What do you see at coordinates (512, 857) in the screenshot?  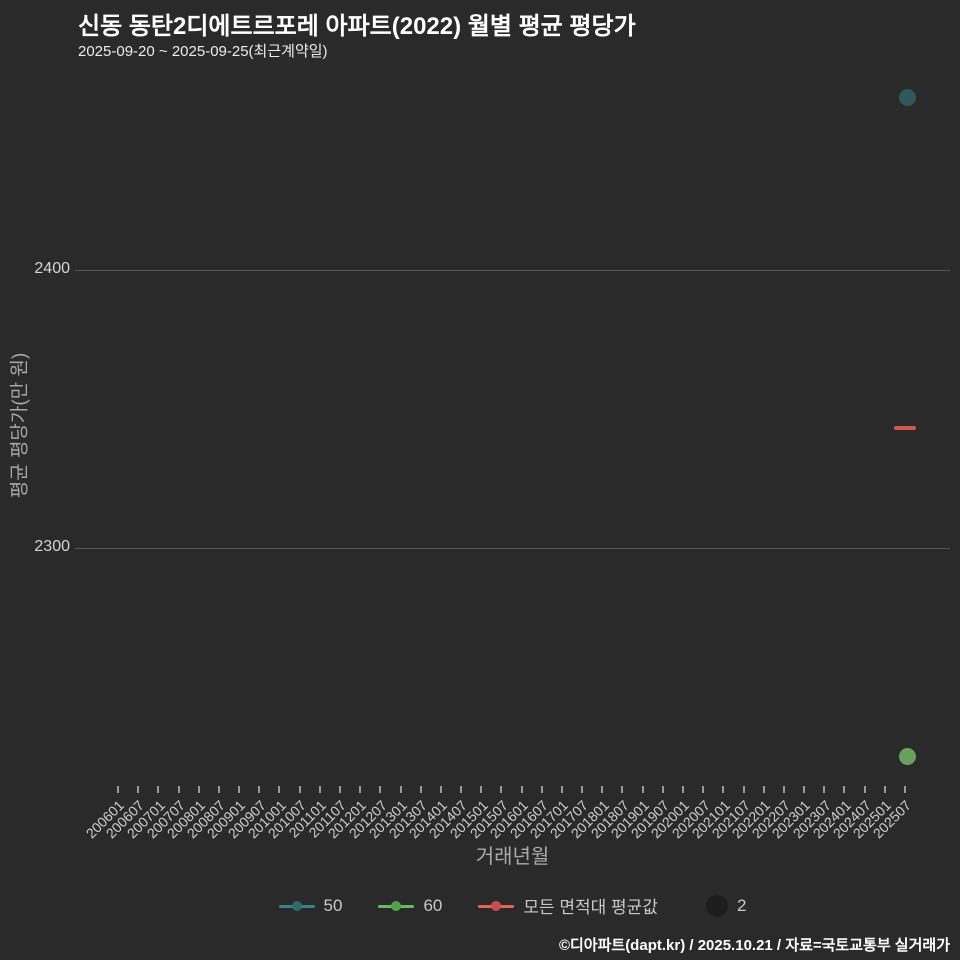 I see `x-axis-title: 거래년월` at bounding box center [512, 857].